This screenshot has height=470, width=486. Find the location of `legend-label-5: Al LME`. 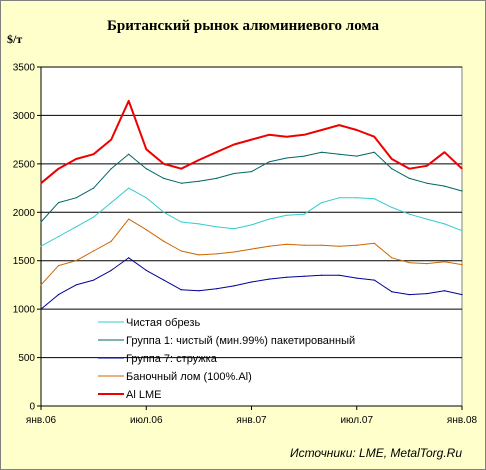

legend-label-5: Al LME is located at coordinates (143, 395).